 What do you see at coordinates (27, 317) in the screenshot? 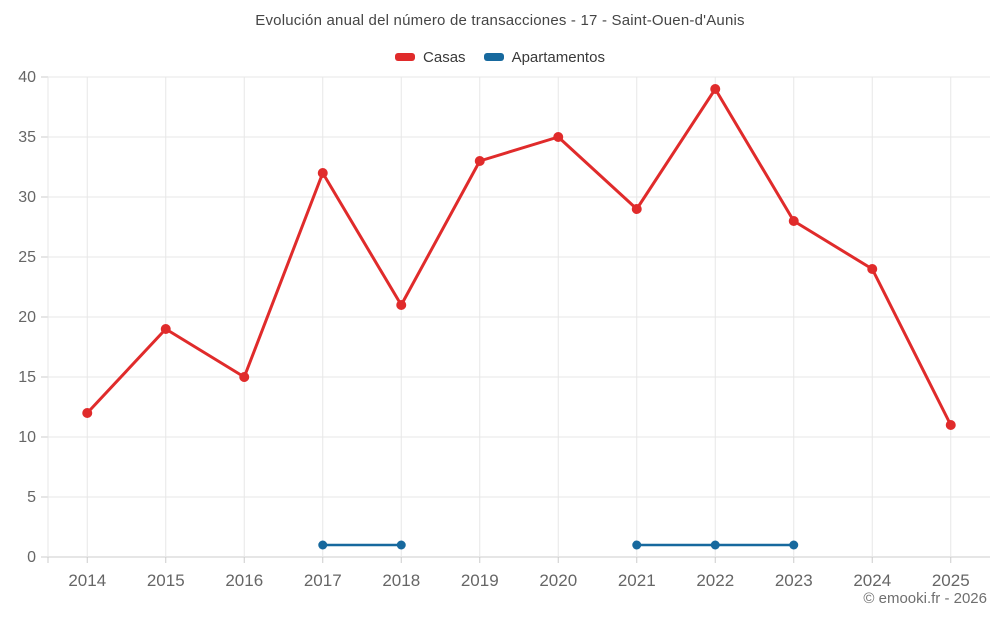
I see `y-tick-label: 20` at bounding box center [27, 317].